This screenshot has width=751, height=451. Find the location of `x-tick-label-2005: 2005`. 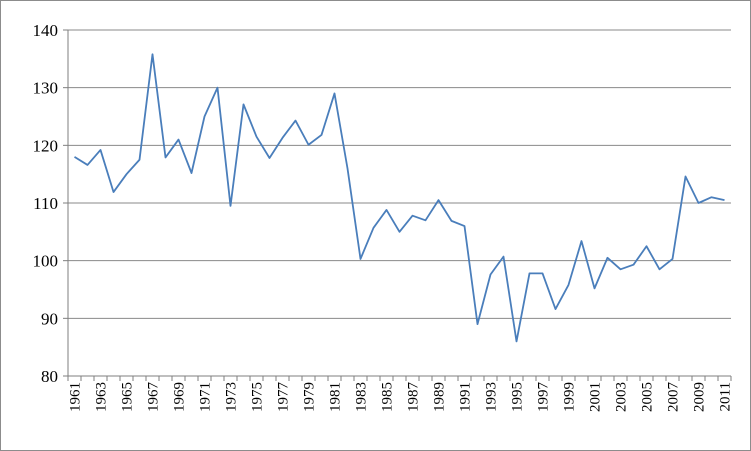

x-tick-label-2005: 2005 is located at coordinates (648, 397).